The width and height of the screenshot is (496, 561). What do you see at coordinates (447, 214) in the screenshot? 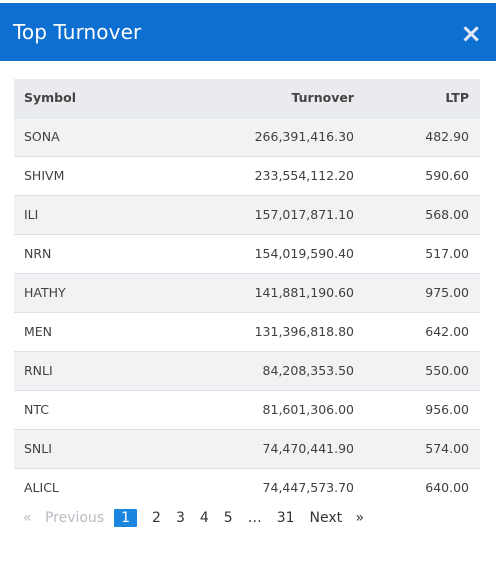
I see `cell-ltp: 568.00` at bounding box center [447, 214].